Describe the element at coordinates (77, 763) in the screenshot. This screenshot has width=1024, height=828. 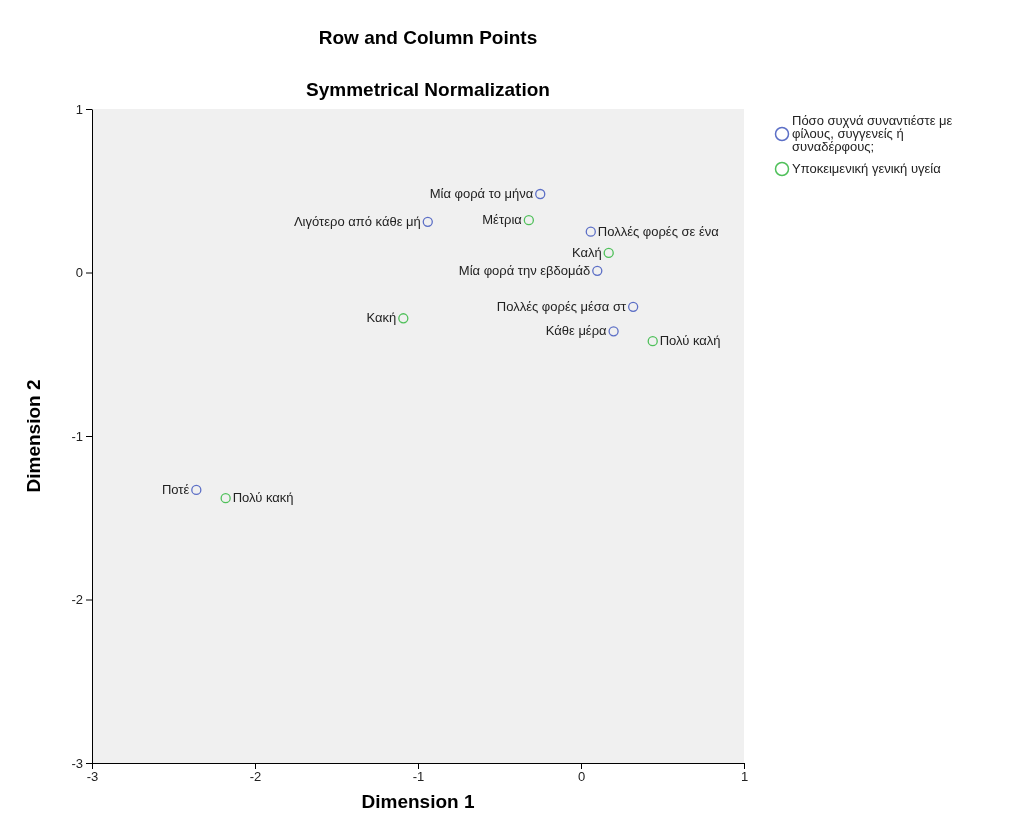
I see `y-tick-label: -3` at that location.